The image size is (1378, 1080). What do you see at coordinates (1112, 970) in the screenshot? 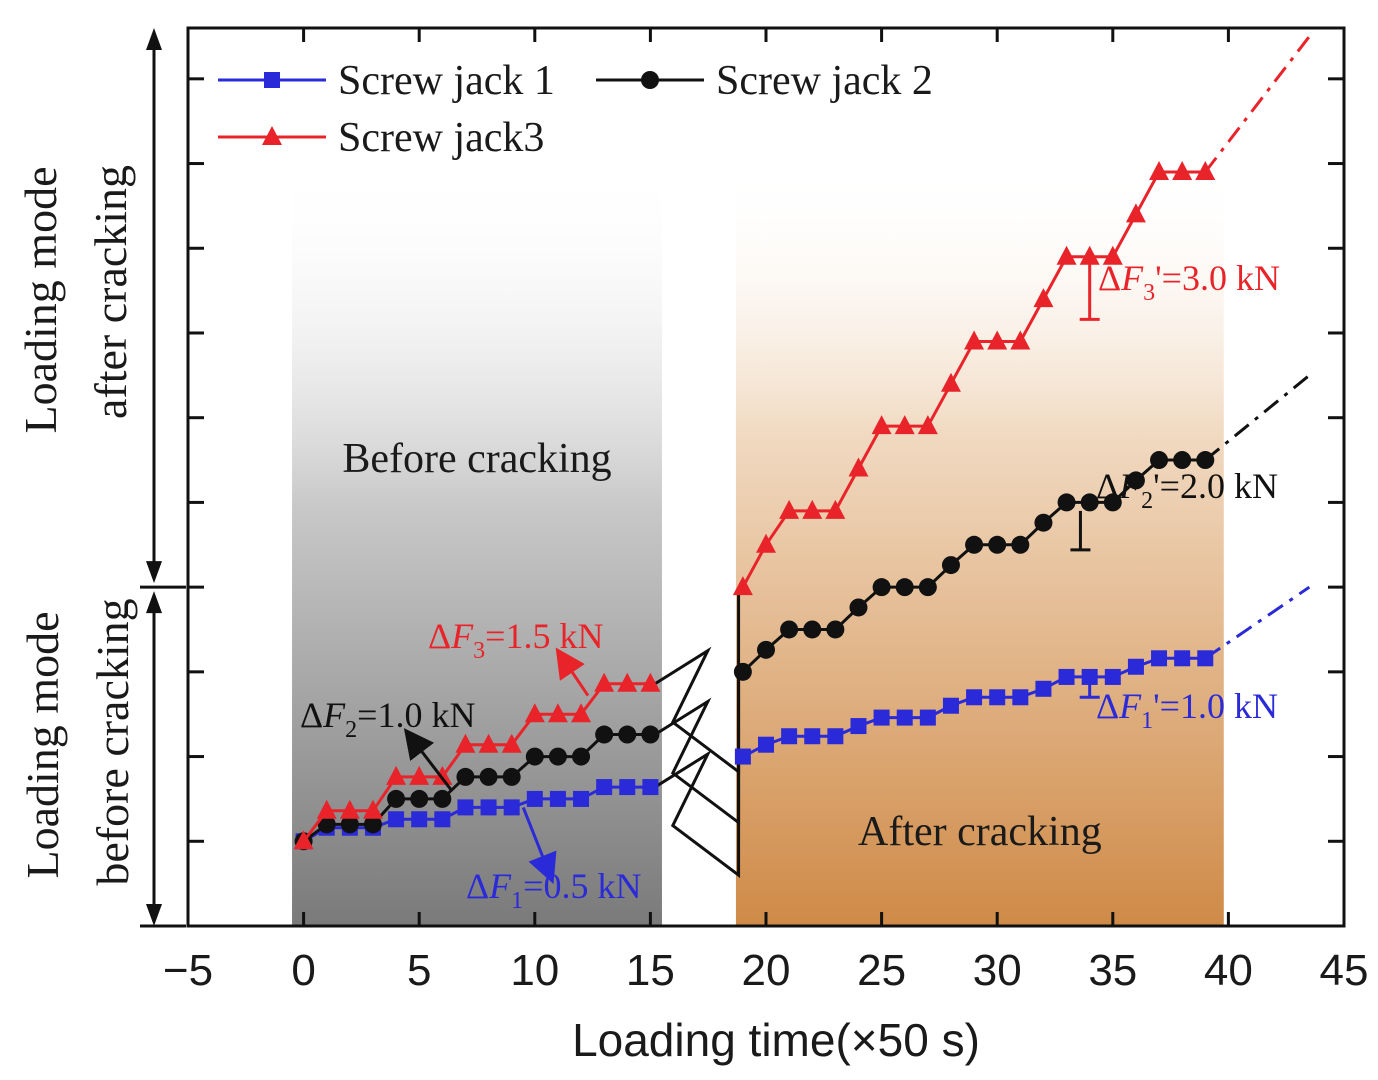
I see `x-tick-label-9: 35` at bounding box center [1112, 970].